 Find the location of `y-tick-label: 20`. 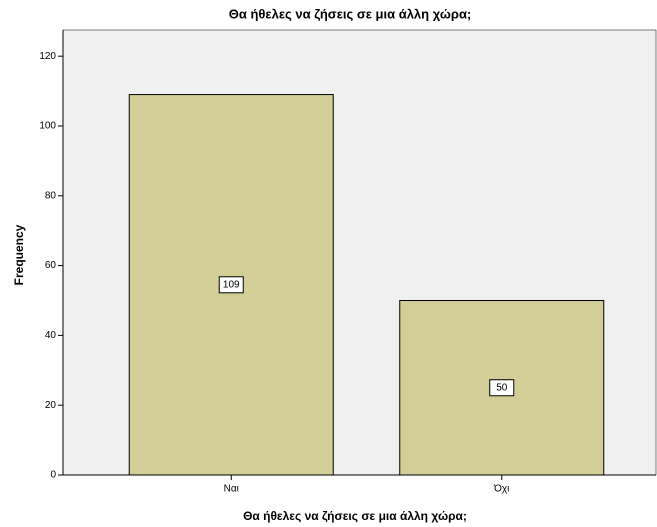

y-tick-label: 20 is located at coordinates (51, 405).